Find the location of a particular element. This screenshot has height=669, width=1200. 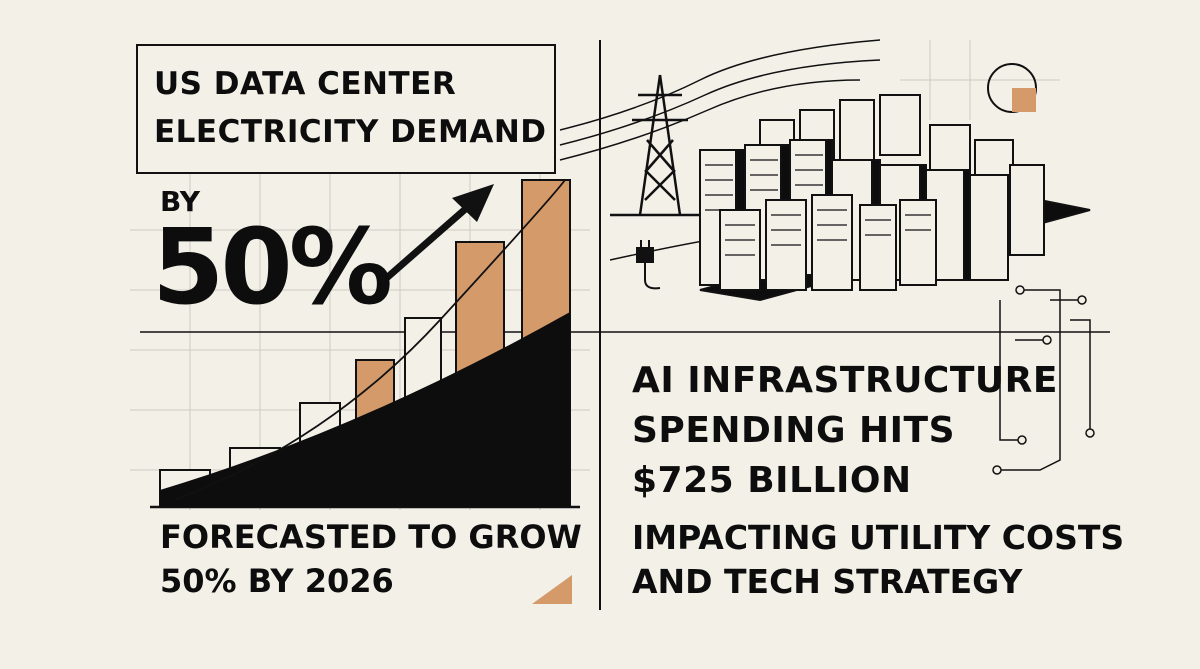

right-title-line-2: SPENDING HITS is located at coordinates (794, 430).